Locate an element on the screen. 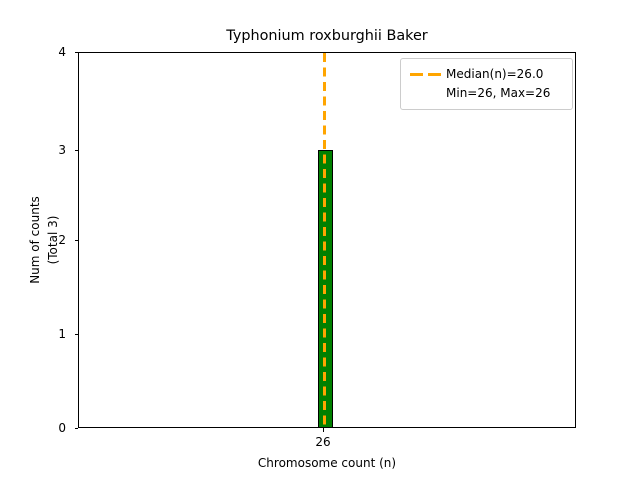  y-tick-label-1: 1 is located at coordinates (62, 334).